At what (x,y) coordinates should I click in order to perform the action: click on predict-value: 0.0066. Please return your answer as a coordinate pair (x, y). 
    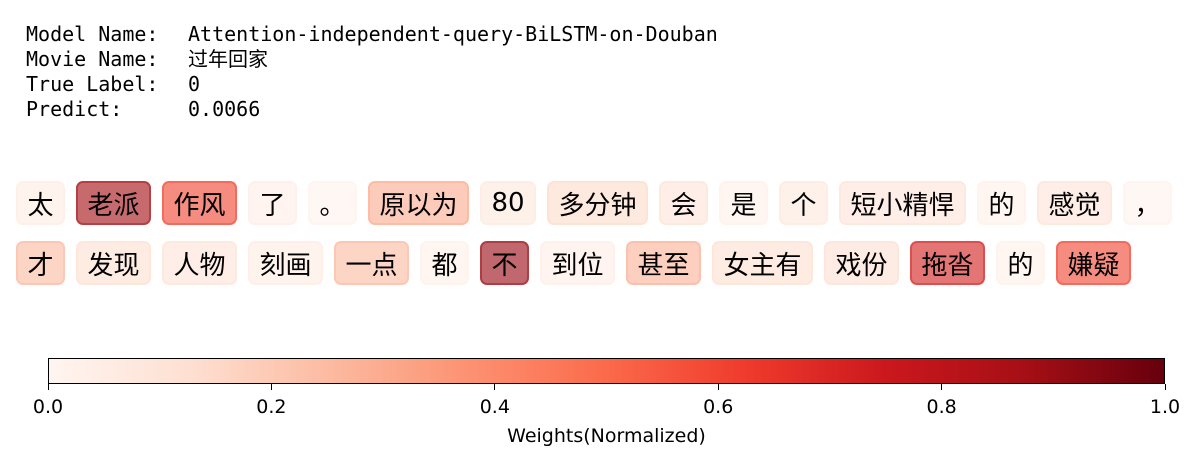
    Looking at the image, I should click on (224, 109).